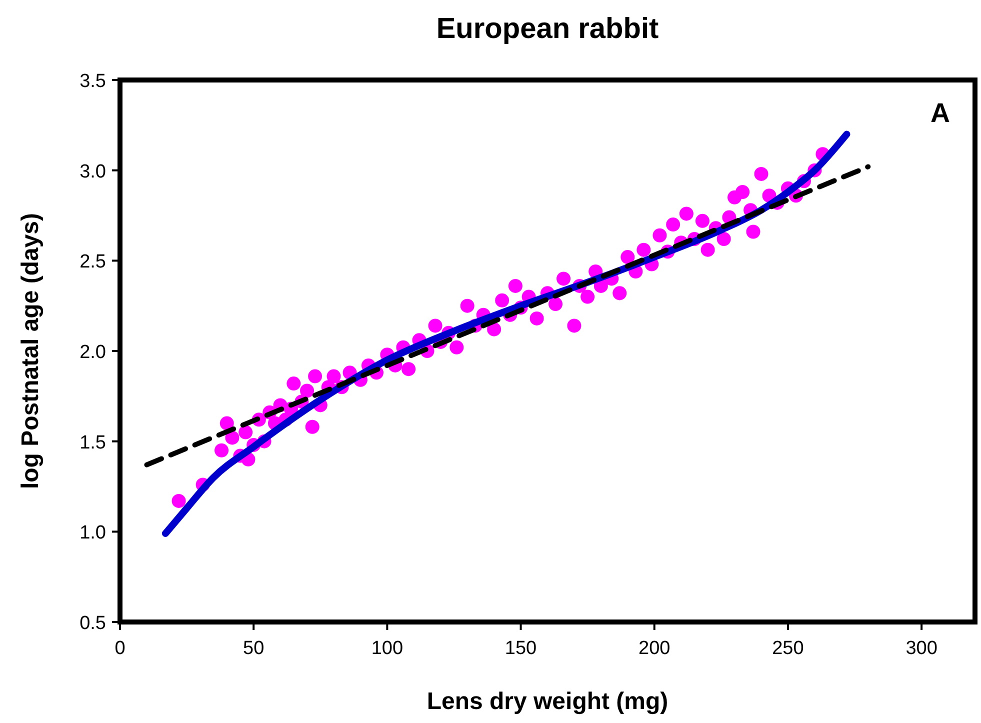 Image resolution: width=981 pixels, height=723 pixels. What do you see at coordinates (93, 623) in the screenshot?
I see `y-tick-label: 0.5` at bounding box center [93, 623].